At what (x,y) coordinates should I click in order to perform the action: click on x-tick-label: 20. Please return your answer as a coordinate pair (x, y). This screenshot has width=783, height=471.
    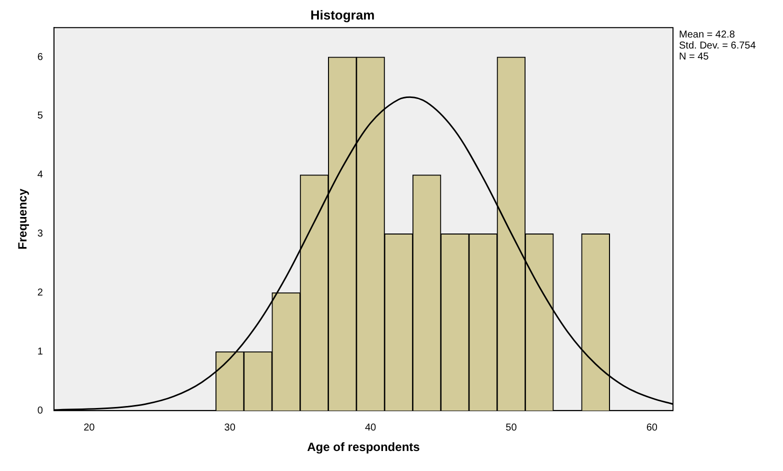
    Looking at the image, I should click on (90, 428).